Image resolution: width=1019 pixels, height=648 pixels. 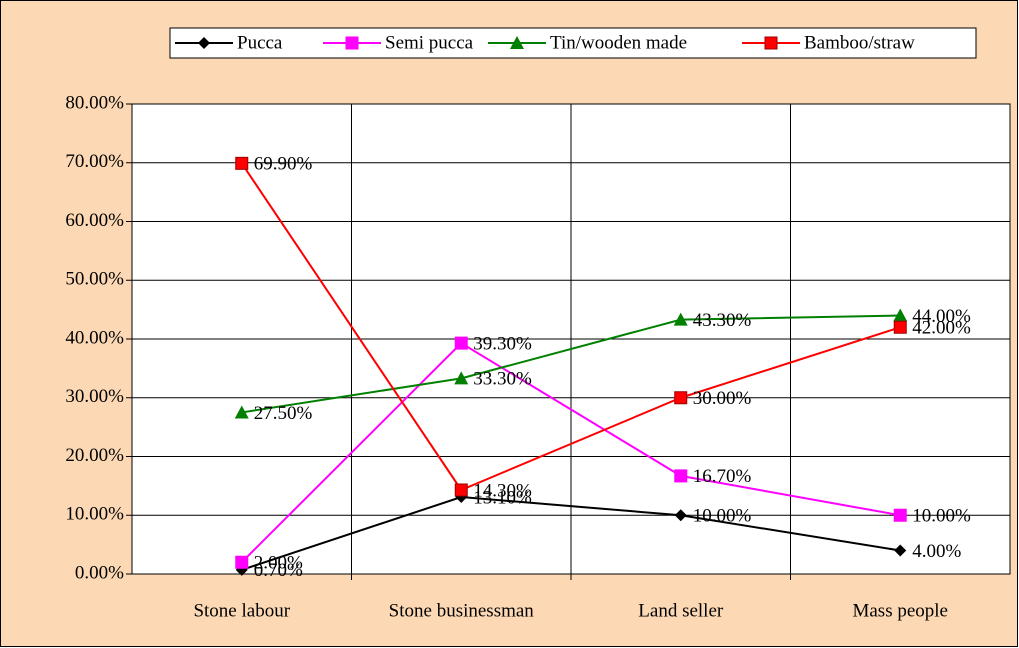 I want to click on x-tick-label: Mass people, so click(x=900, y=610).